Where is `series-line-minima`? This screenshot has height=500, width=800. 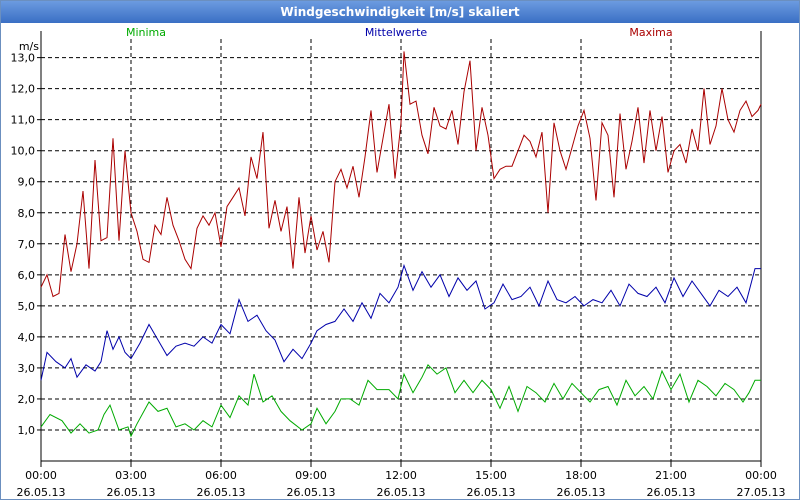
series-line-minima is located at coordinates (400, 400).